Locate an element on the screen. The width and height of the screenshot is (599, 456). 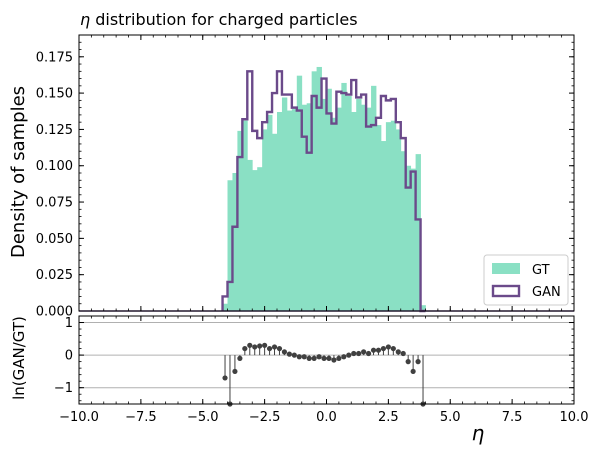
x-tick-label: −5.0 is located at coordinates (203, 417).